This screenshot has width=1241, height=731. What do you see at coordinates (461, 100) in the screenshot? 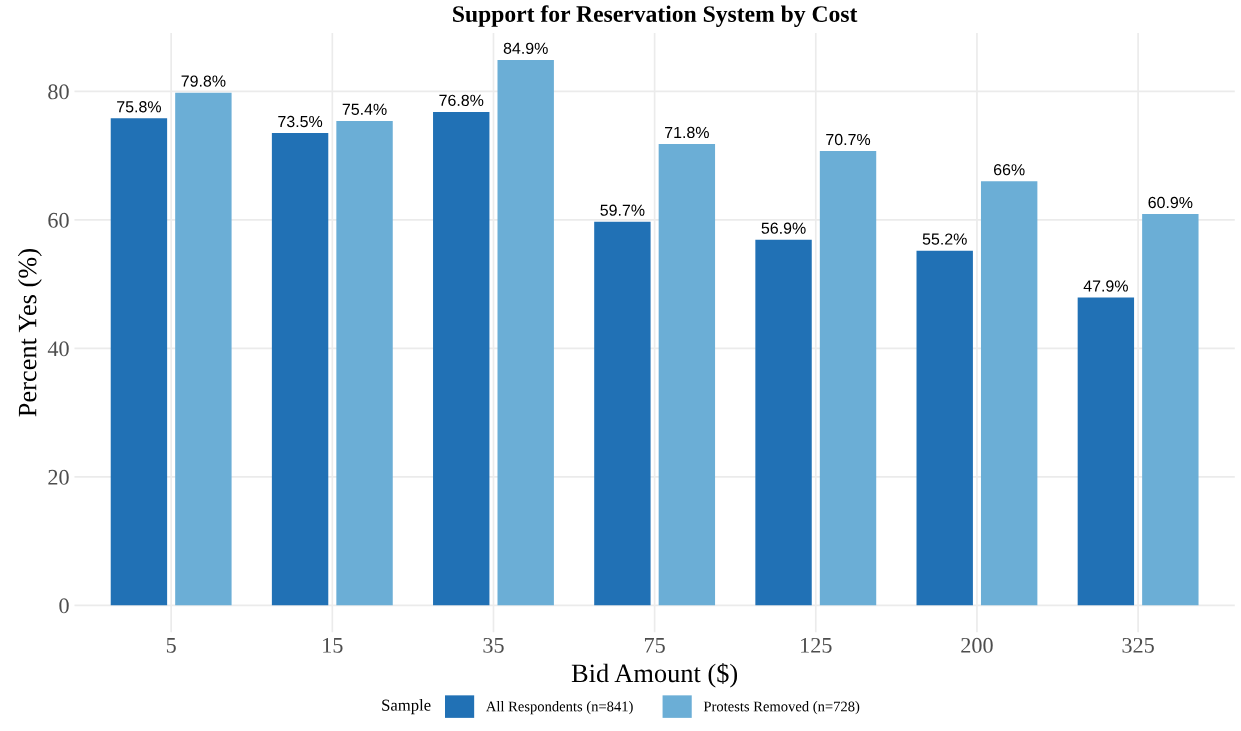
I see `data-label: 76.8%` at bounding box center [461, 100].